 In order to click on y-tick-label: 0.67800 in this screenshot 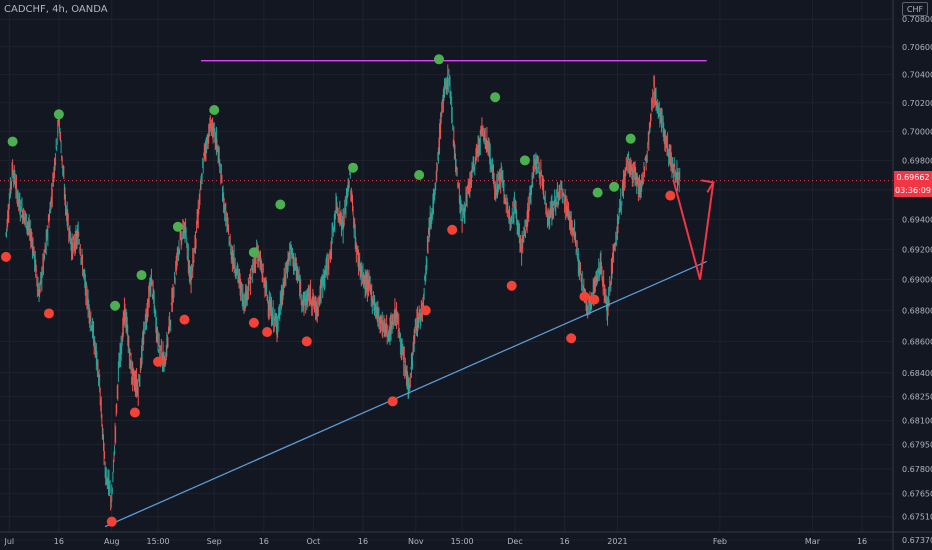, I will do `click(917, 469)`.